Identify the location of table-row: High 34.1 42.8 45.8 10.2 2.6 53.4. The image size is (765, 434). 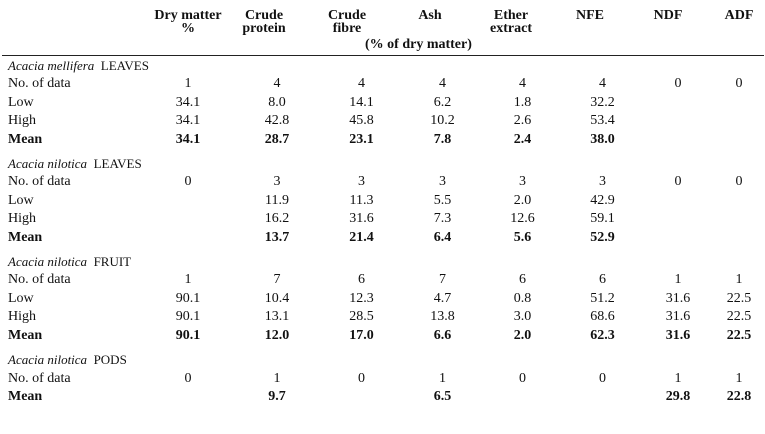
(381, 121).